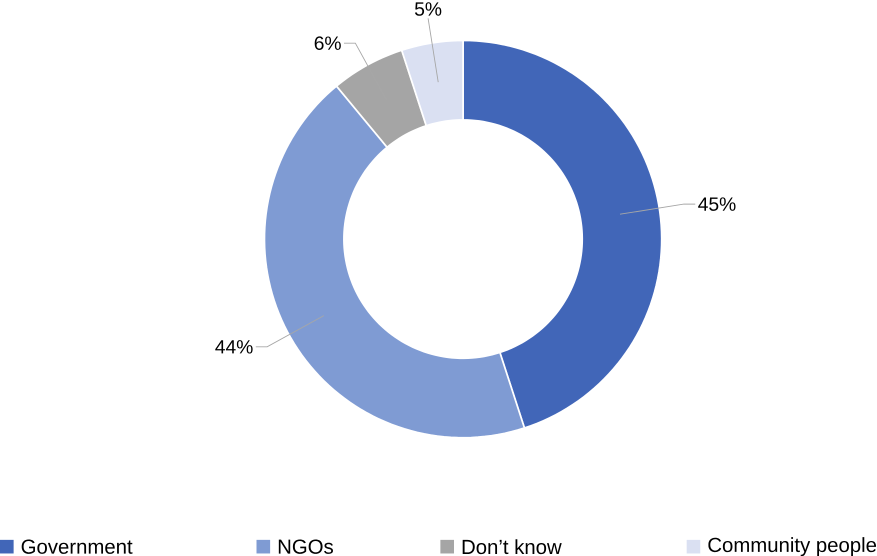 Image resolution: width=877 pixels, height=556 pixels. I want to click on legend-label: Government, so click(77, 546).